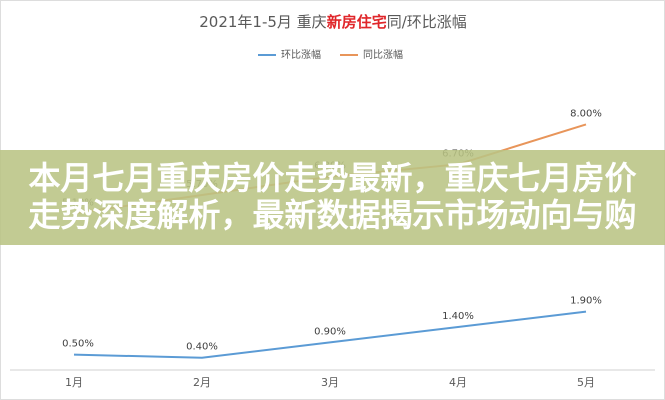  I want to click on x-tick-label: 5月, so click(586, 382).